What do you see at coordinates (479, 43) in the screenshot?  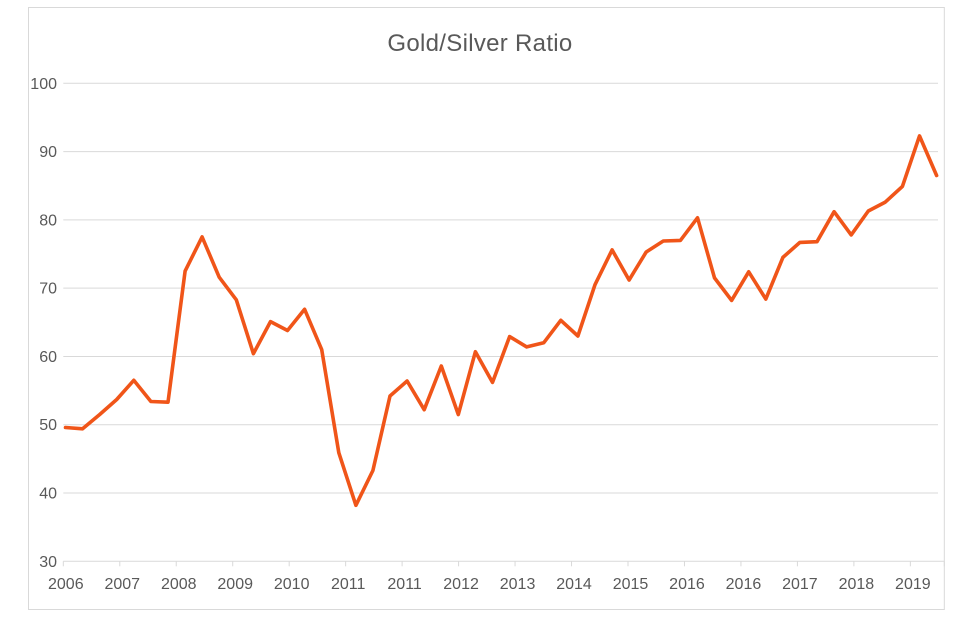 I see `chart-title: Gold/Silver Ratio` at bounding box center [479, 43].